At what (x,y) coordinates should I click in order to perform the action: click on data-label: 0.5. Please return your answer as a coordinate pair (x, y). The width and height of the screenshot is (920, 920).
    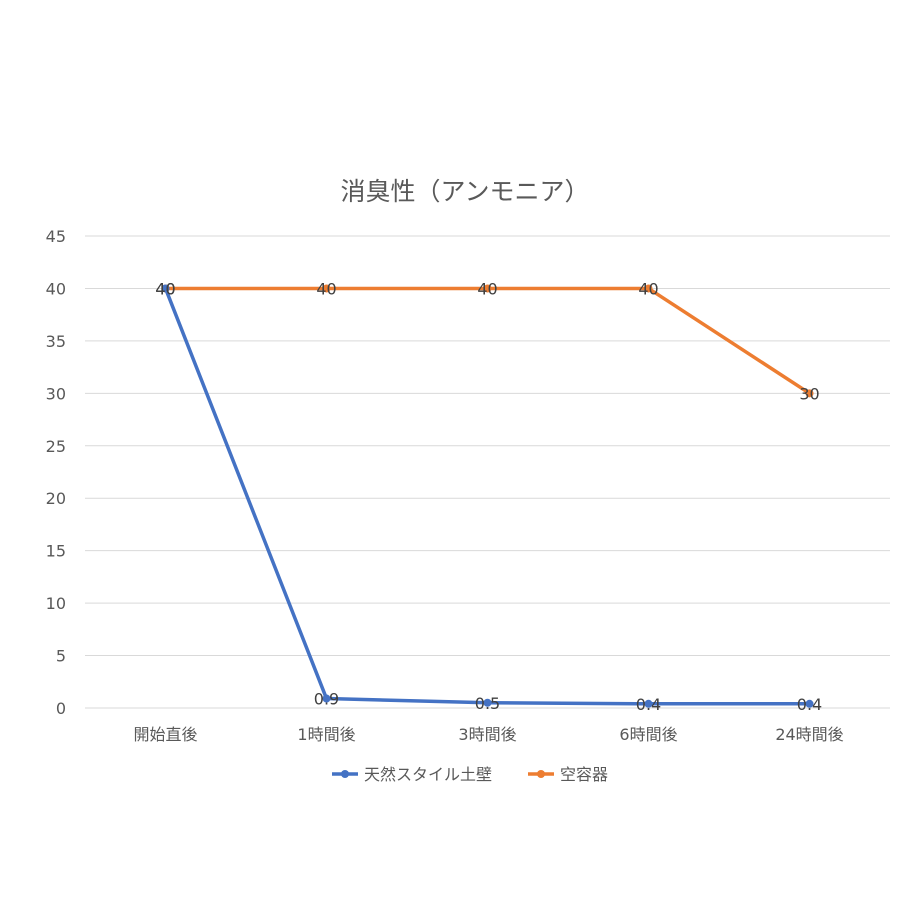
    Looking at the image, I should click on (487, 703).